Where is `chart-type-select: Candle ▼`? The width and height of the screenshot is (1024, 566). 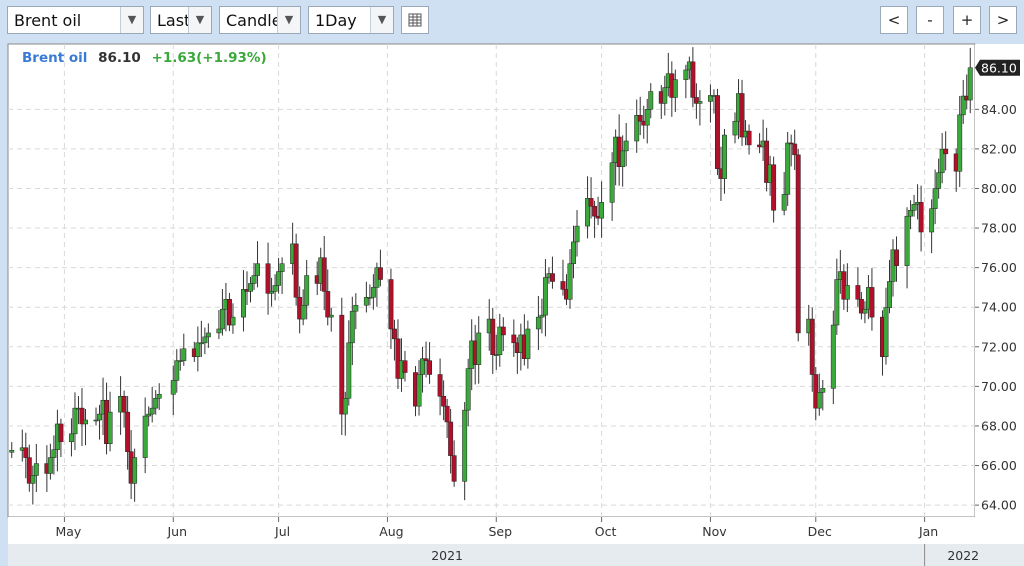
chart-type-select: Candle ▼ is located at coordinates (260, 20).